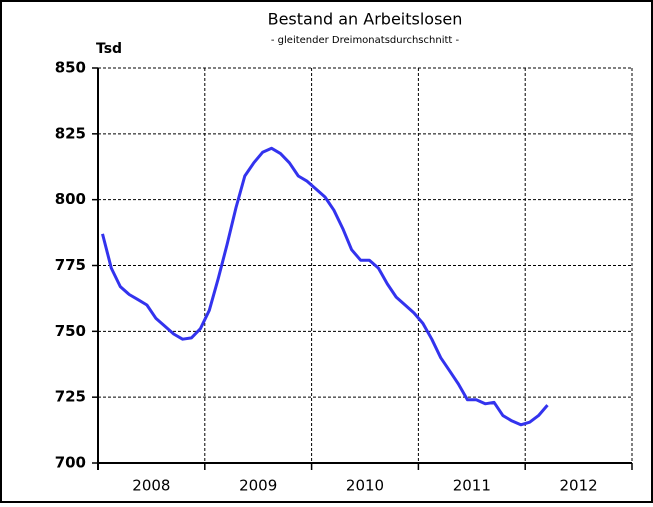 The height and width of the screenshot is (507, 653). Describe the element at coordinates (70, 265) in the screenshot. I see `y-tick-label: 775` at that location.